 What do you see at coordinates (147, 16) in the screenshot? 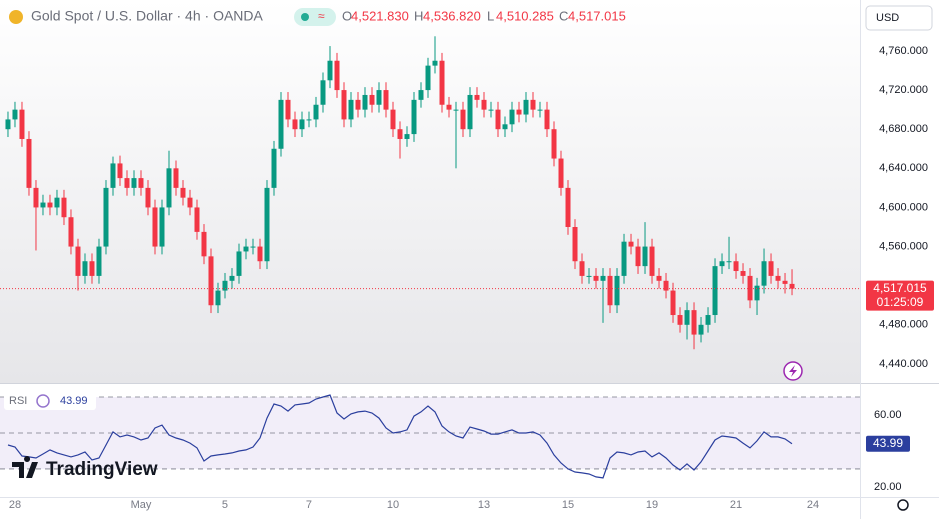
I see `symbol-title: Gold Spot / U.S. Dollar · 4h · OANDA` at bounding box center [147, 16].